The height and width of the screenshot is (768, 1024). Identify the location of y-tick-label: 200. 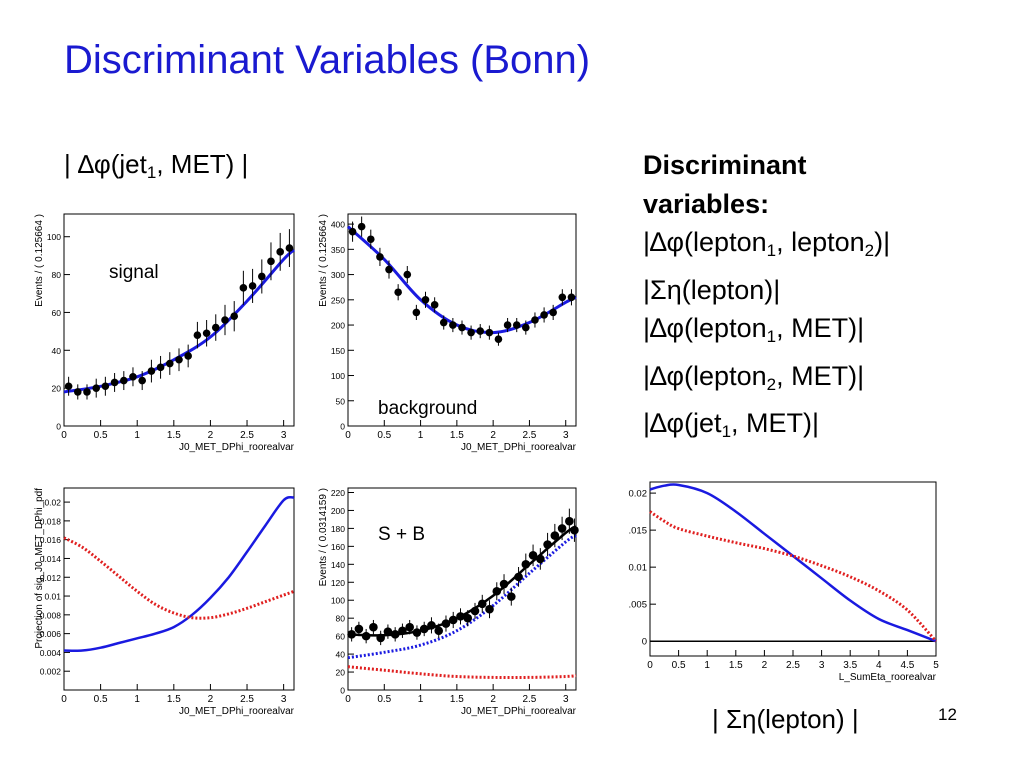
(338, 511).